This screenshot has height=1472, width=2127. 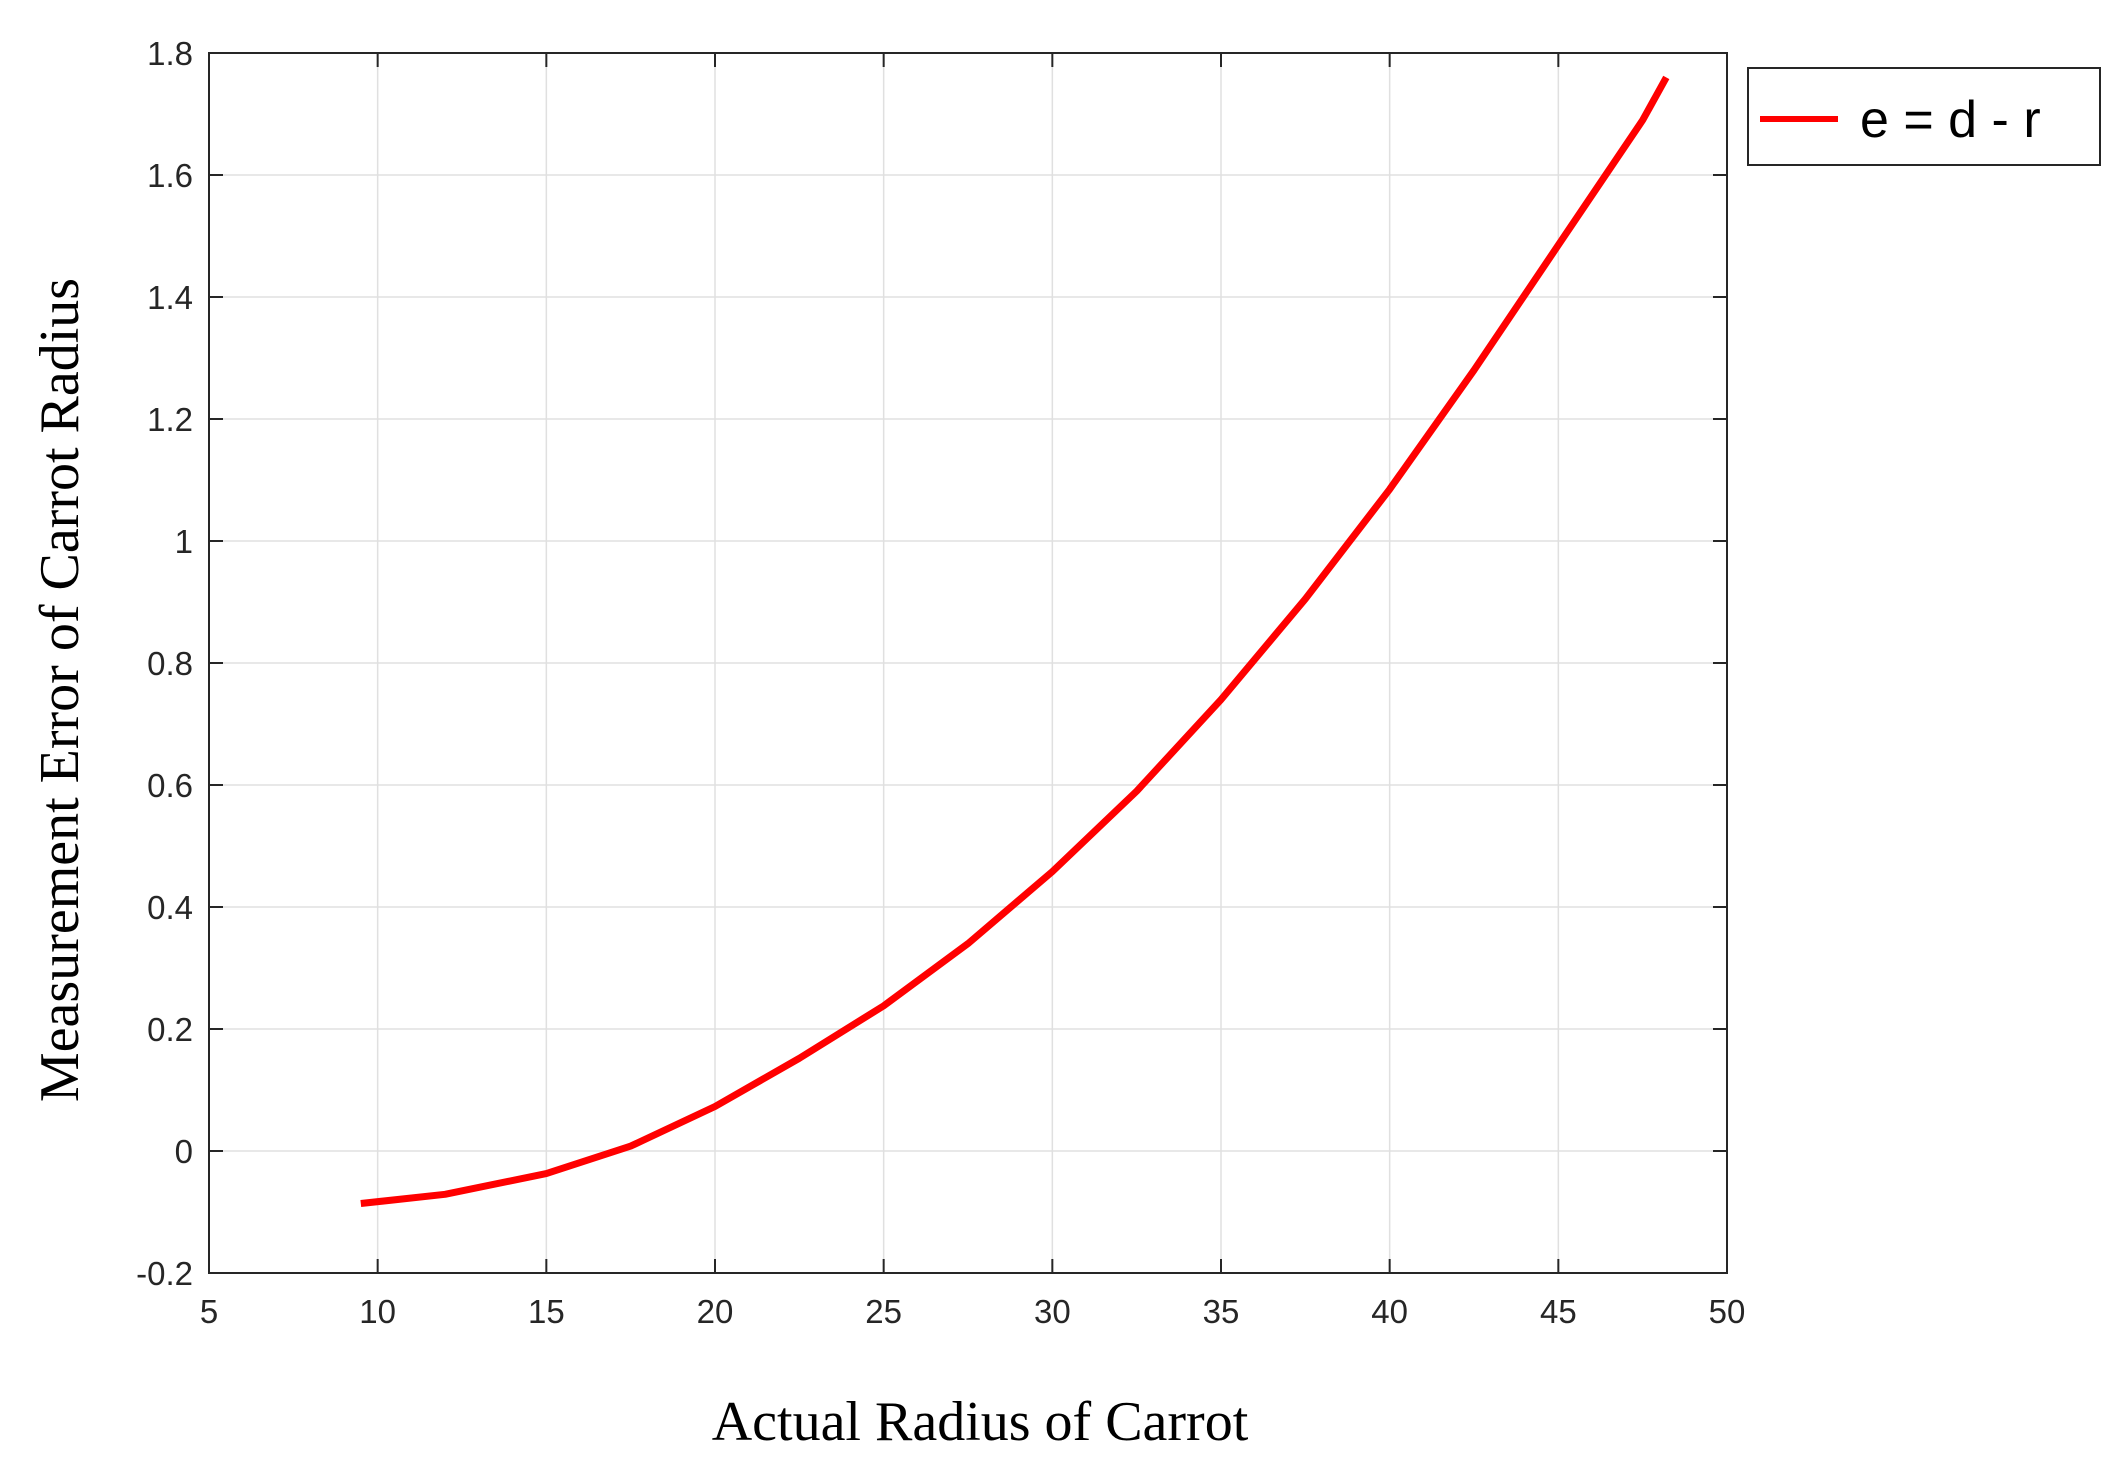 I want to click on y-tick-label: 0.8, so click(x=170, y=663).